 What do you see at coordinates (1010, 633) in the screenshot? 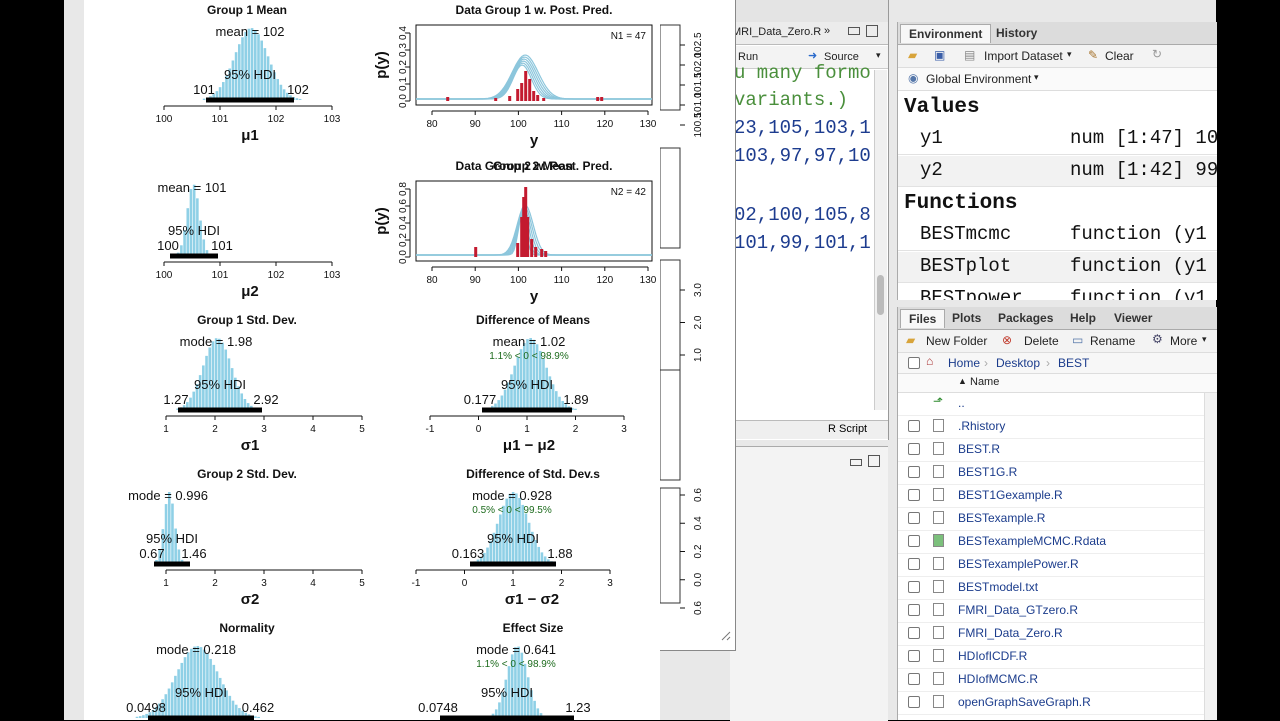
I see `file-name: FMRI_Data_Zero.R` at bounding box center [1010, 633].